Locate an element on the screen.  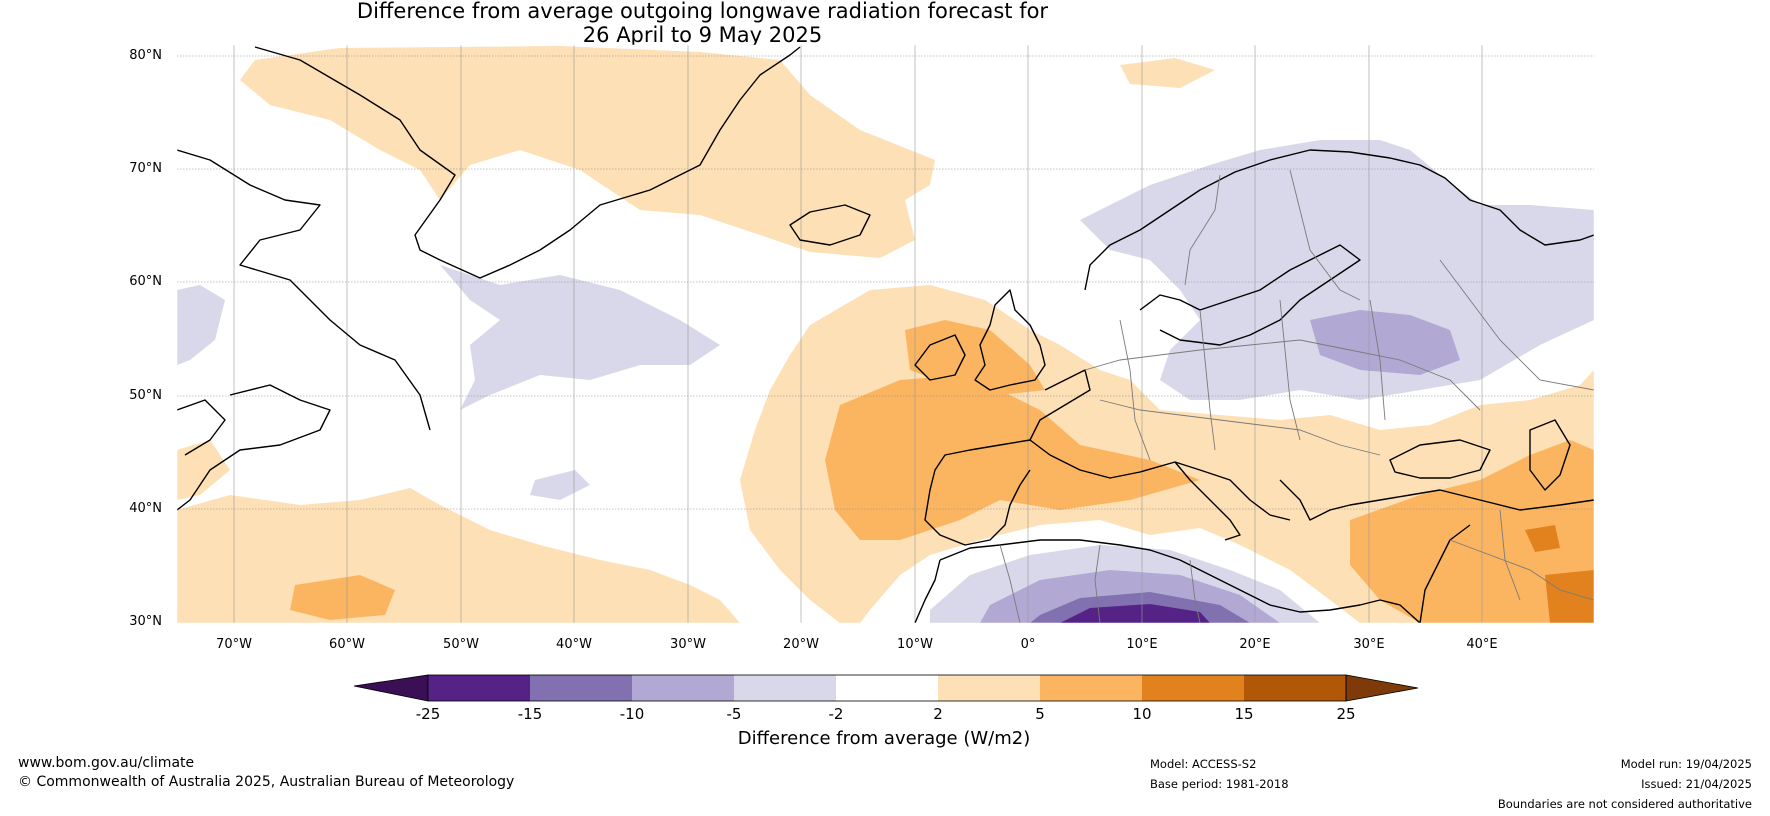
lon-label-0: 0° is located at coordinates (1028, 644).